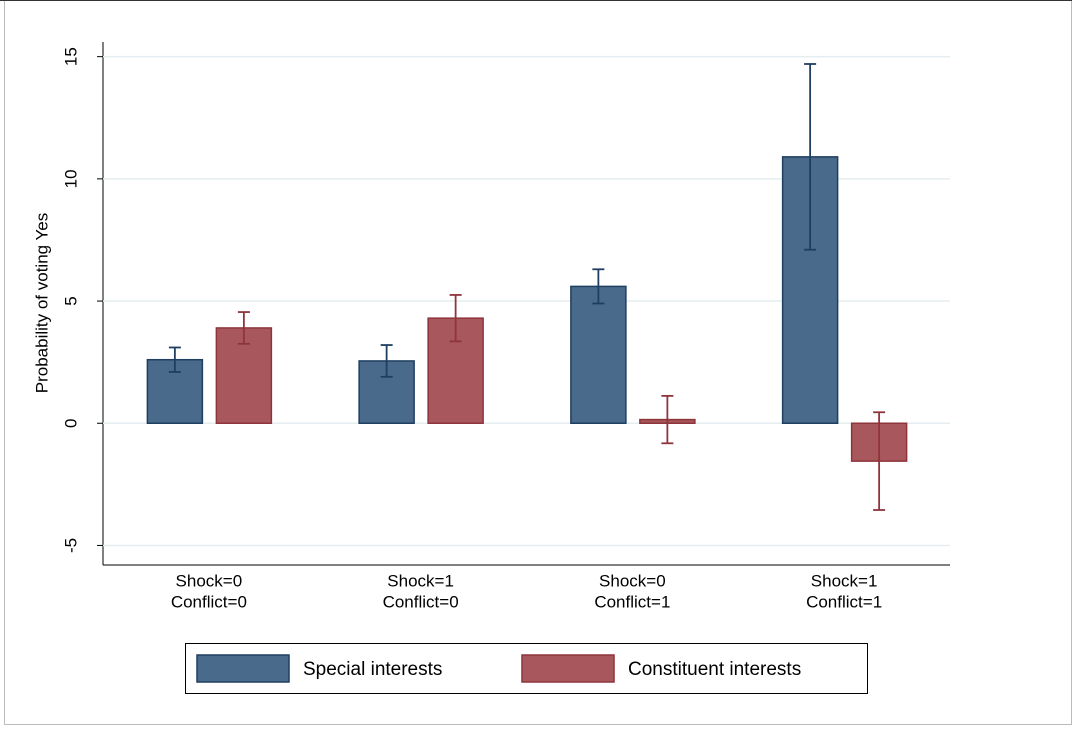 This screenshot has height=730, width=1072. Describe the element at coordinates (70, 423) in the screenshot. I see `y-tick-label: 0` at that location.